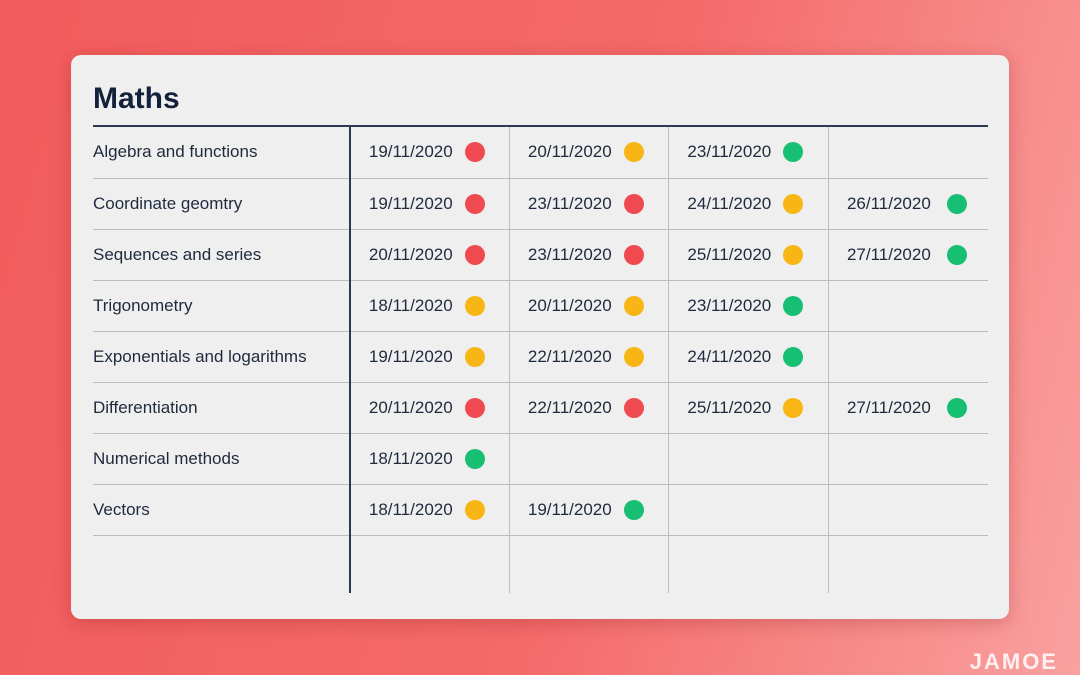  I want to click on date-cell: 27/11/2020, so click(908, 255).